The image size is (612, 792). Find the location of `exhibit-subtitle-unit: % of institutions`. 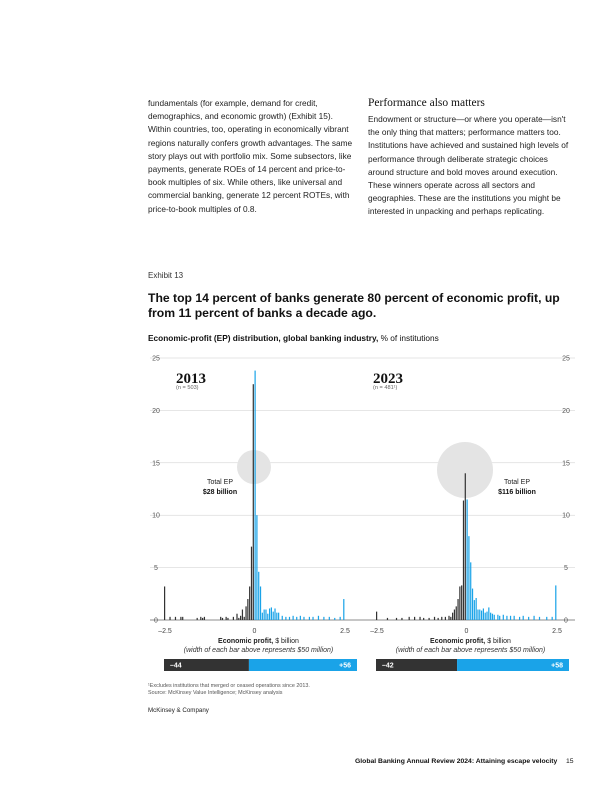

exhibit-subtitle-unit: % of institutions is located at coordinates (408, 338).